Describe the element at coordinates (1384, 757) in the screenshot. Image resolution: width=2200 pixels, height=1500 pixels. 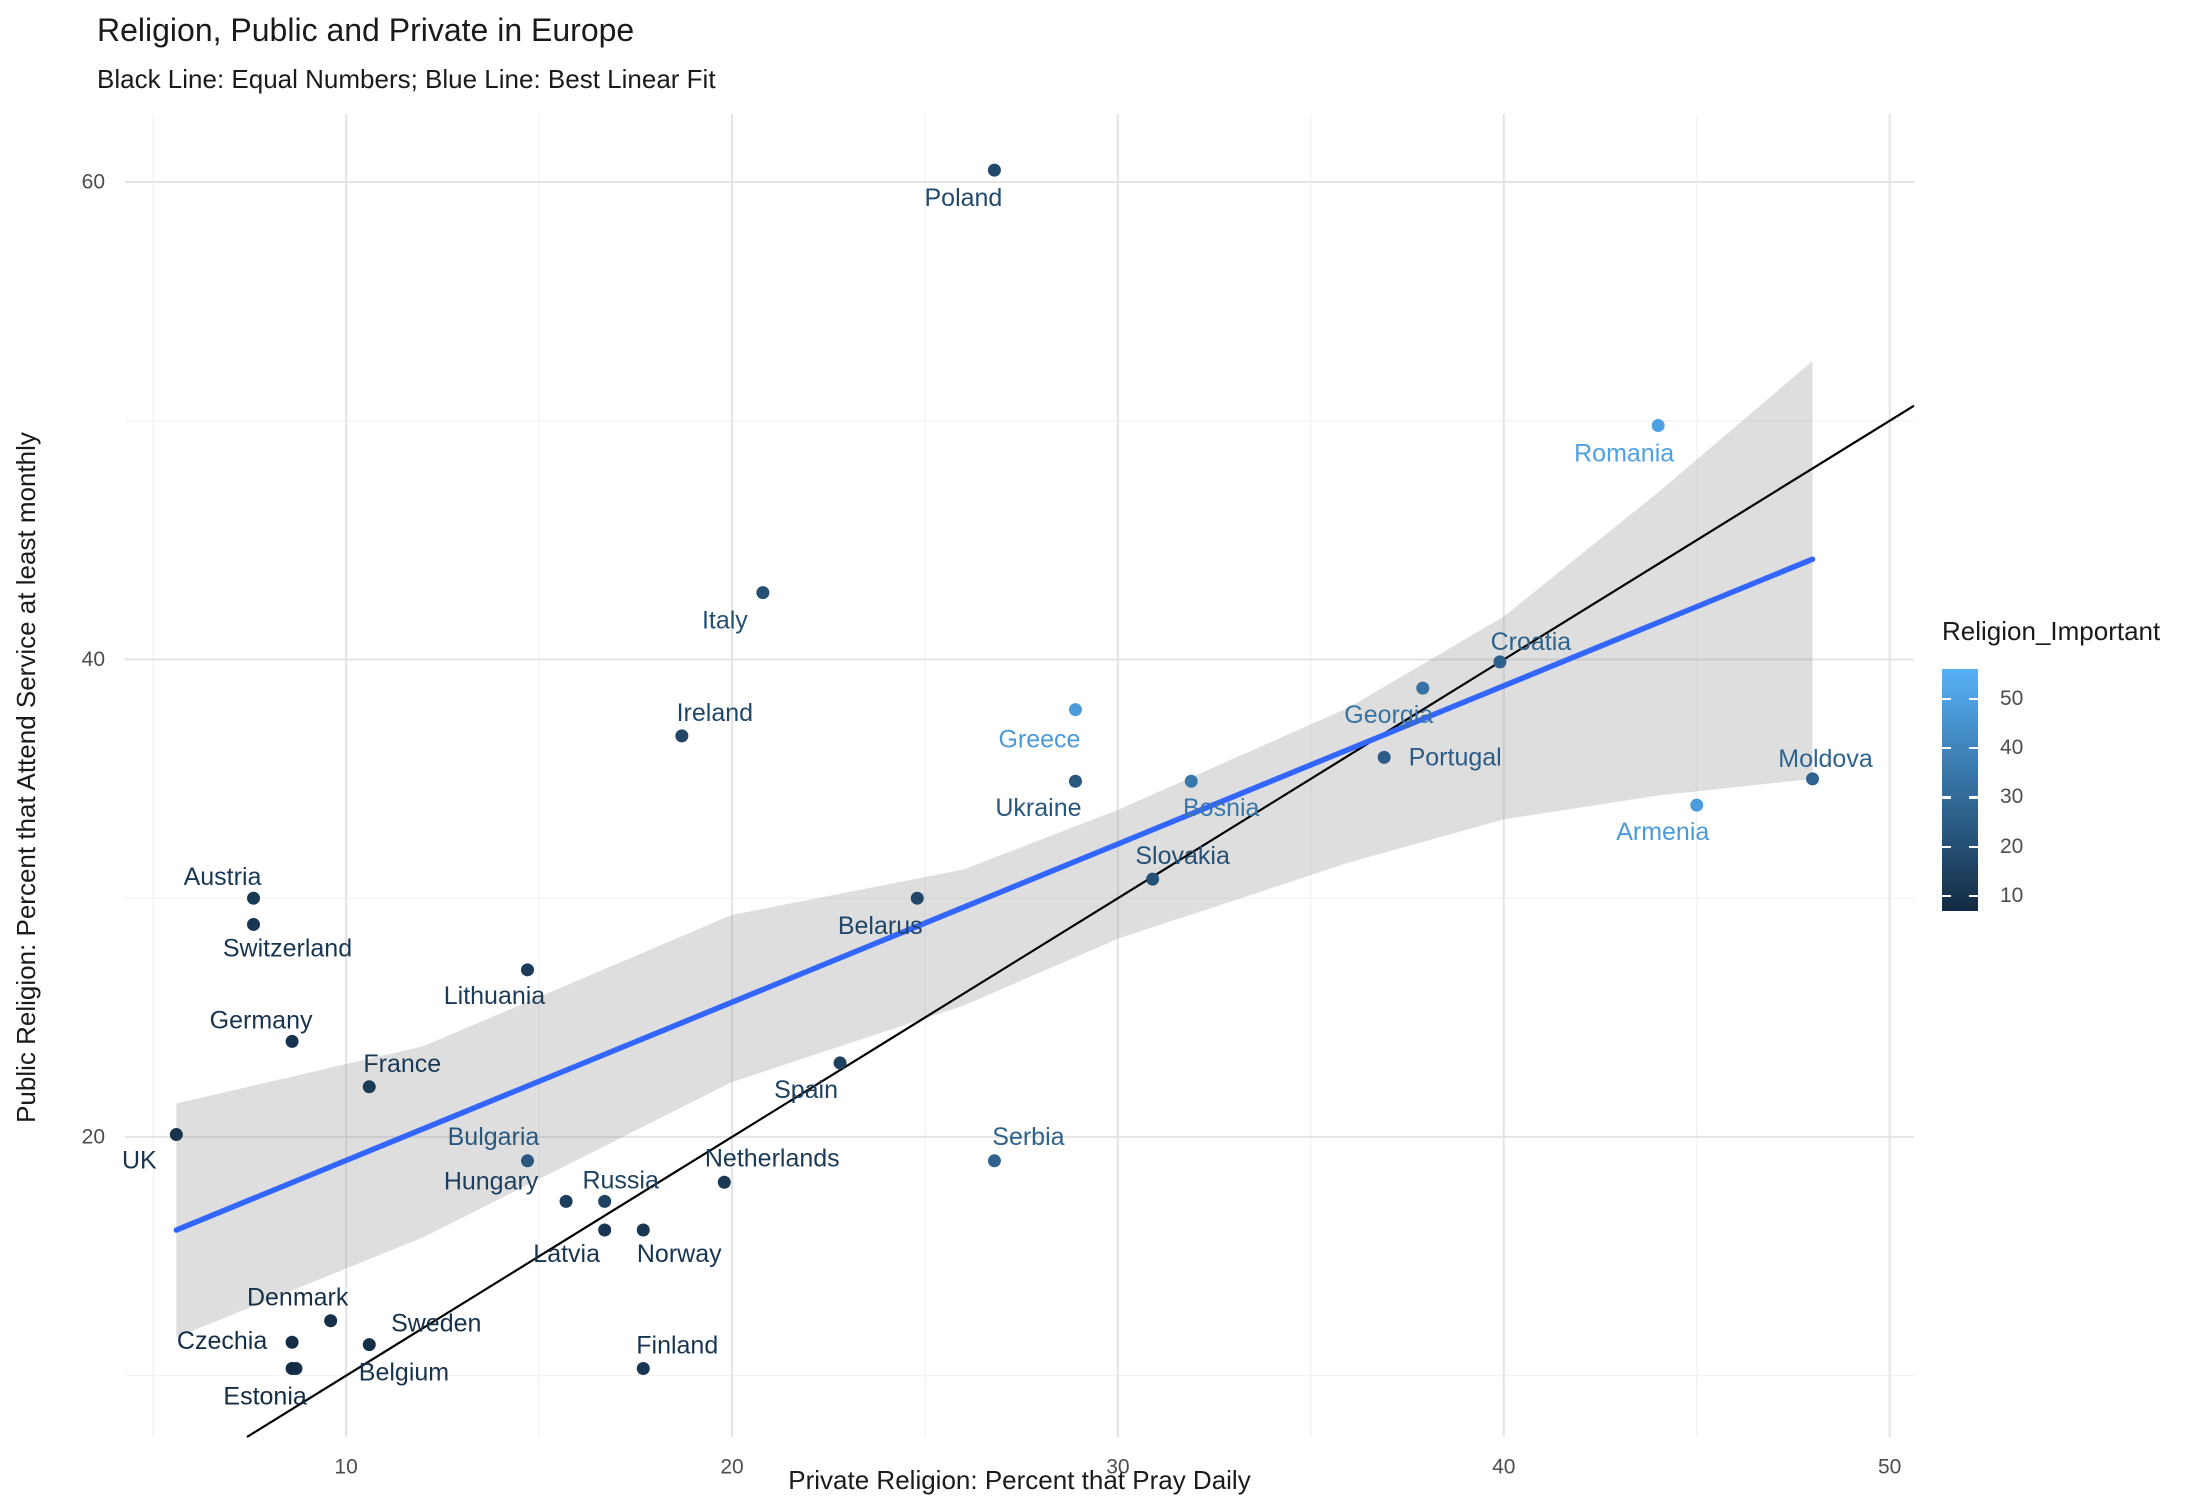
I see `point-portugal` at that location.